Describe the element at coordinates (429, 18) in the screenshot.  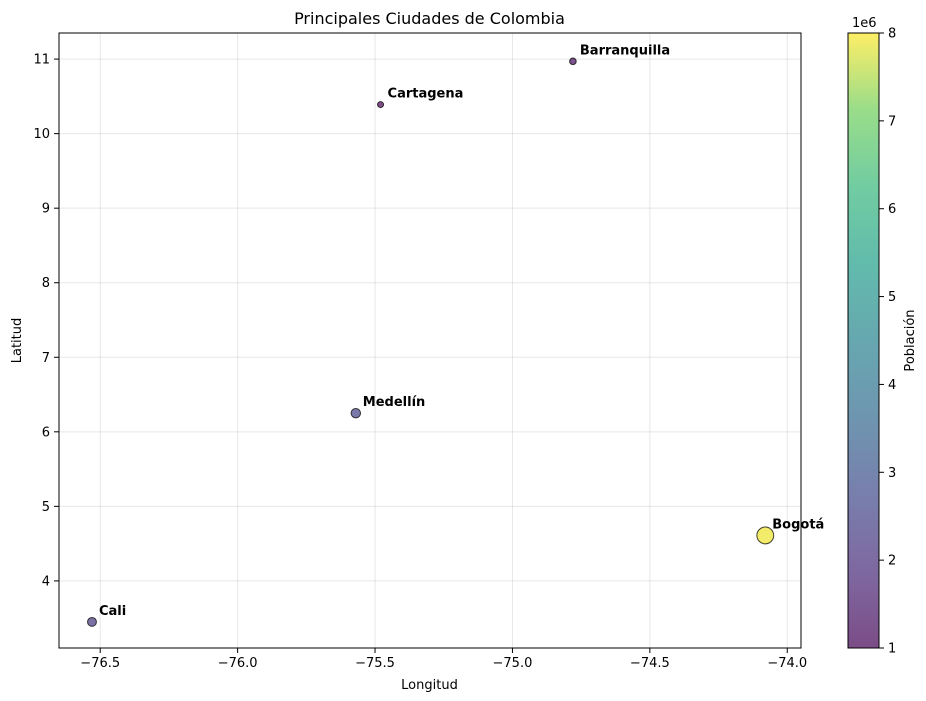
I see `chart-title: Principales Ciudades de Colombia` at that location.